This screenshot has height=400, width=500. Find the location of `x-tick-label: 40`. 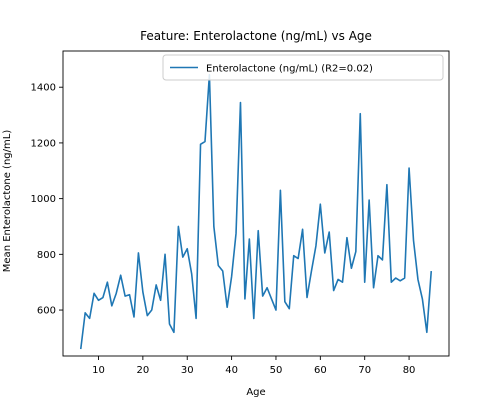

x-tick-label: 40 is located at coordinates (231, 370).